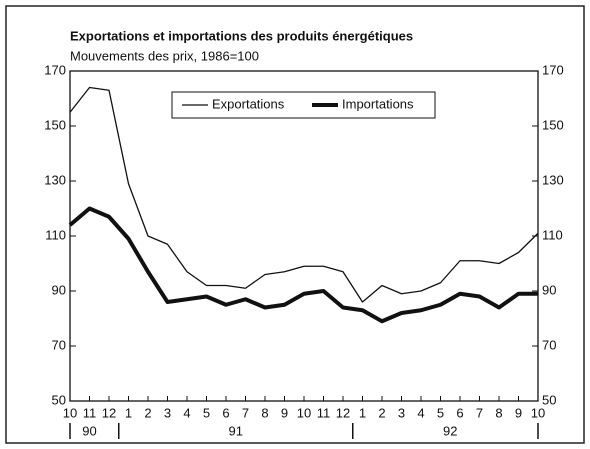  What do you see at coordinates (553, 124) in the screenshot?
I see `y2-tick-label: 150` at bounding box center [553, 124].